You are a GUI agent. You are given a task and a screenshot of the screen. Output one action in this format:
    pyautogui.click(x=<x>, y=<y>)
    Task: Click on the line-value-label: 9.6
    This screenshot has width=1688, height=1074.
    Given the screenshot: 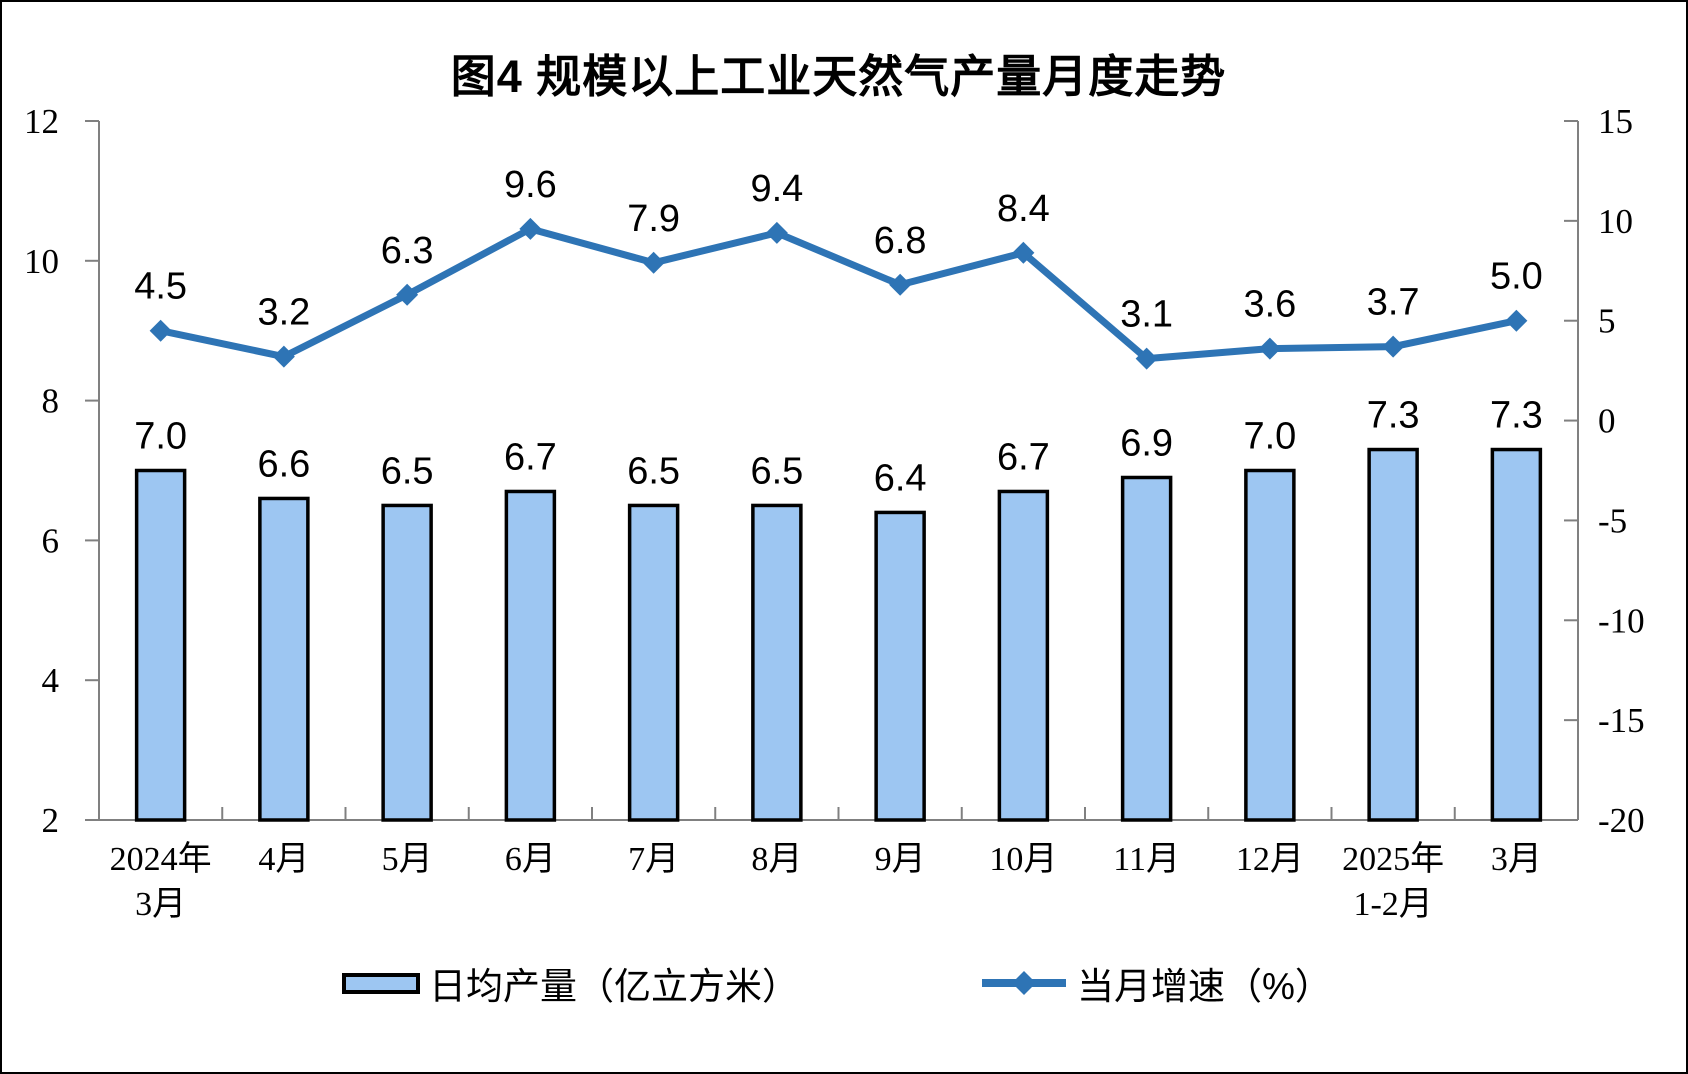 What is the action you would take?
    pyautogui.click(x=530, y=185)
    